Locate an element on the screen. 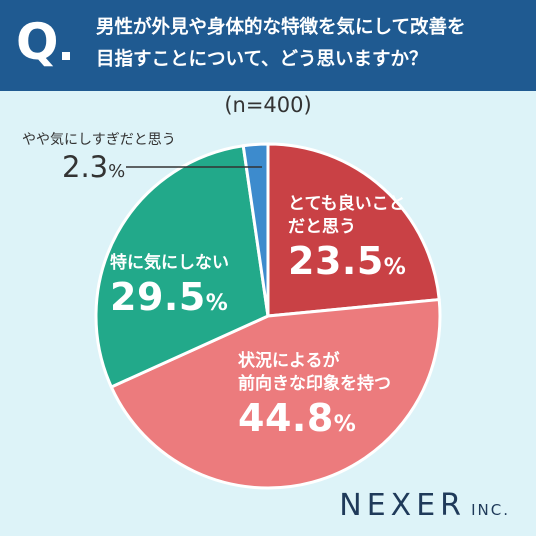 This screenshot has width=536, height=536. slice-value-dont-care: 29.5% is located at coordinates (169, 297).